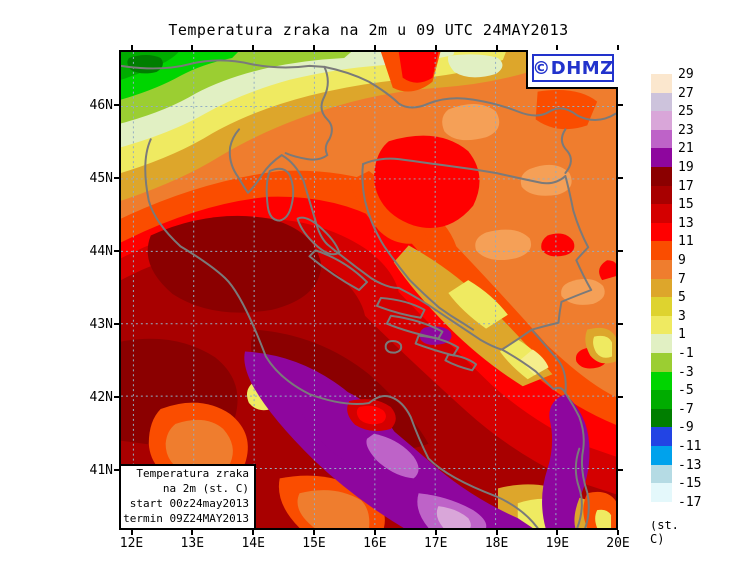 This screenshot has height=582, width=740. What do you see at coordinates (686, 242) in the screenshot?
I see `colorbar-value-label: 11` at bounding box center [686, 242].